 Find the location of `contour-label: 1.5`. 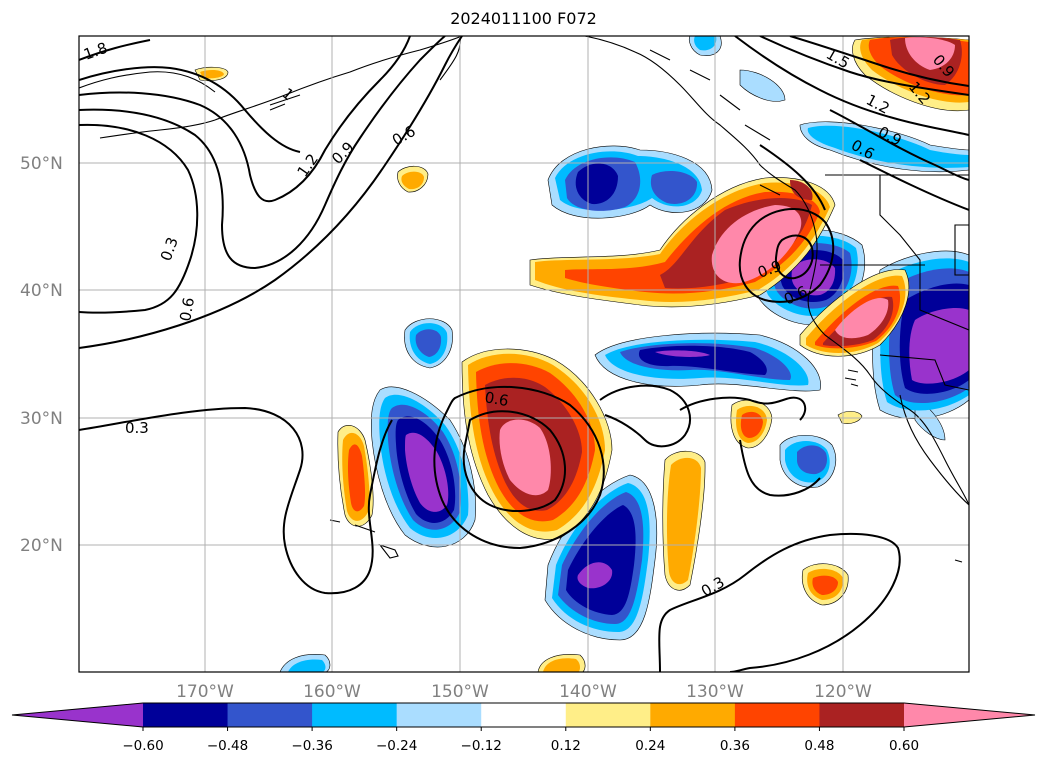

contour-label: 1.5 is located at coordinates (838, 59).